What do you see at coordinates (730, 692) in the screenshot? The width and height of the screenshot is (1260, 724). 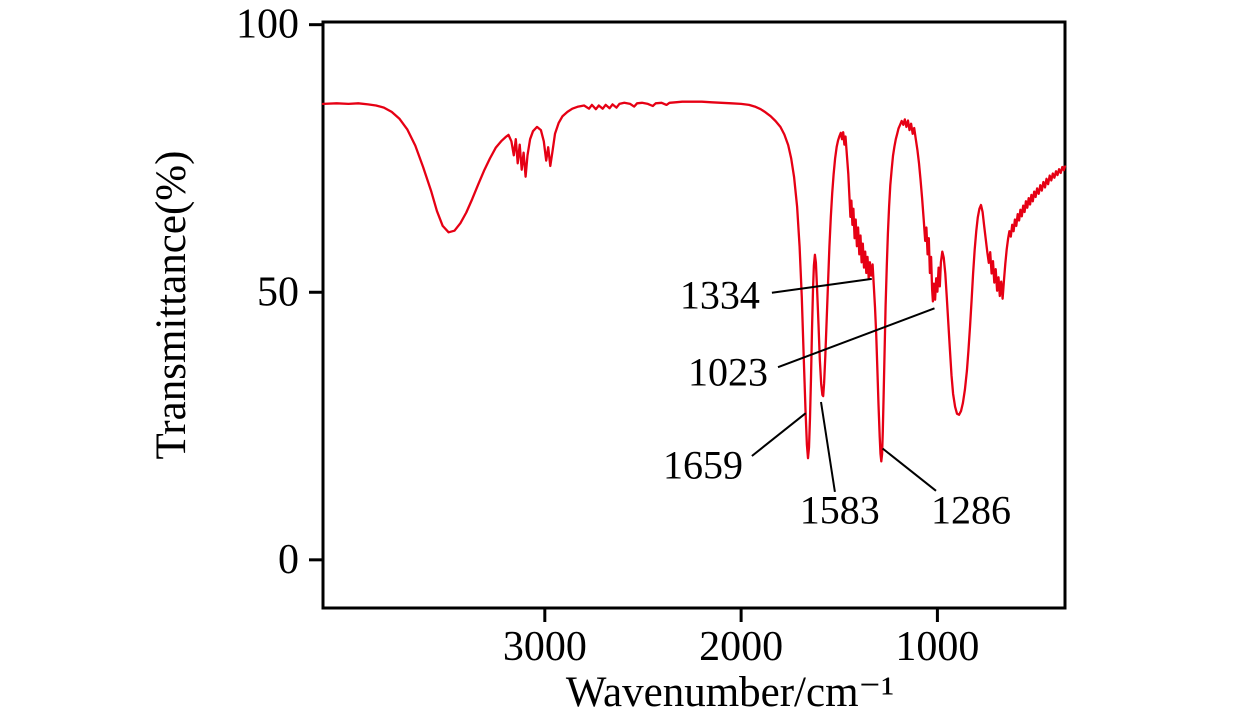 I see `x-axis-title: Wavenumber/cm⁻¹` at bounding box center [730, 692].